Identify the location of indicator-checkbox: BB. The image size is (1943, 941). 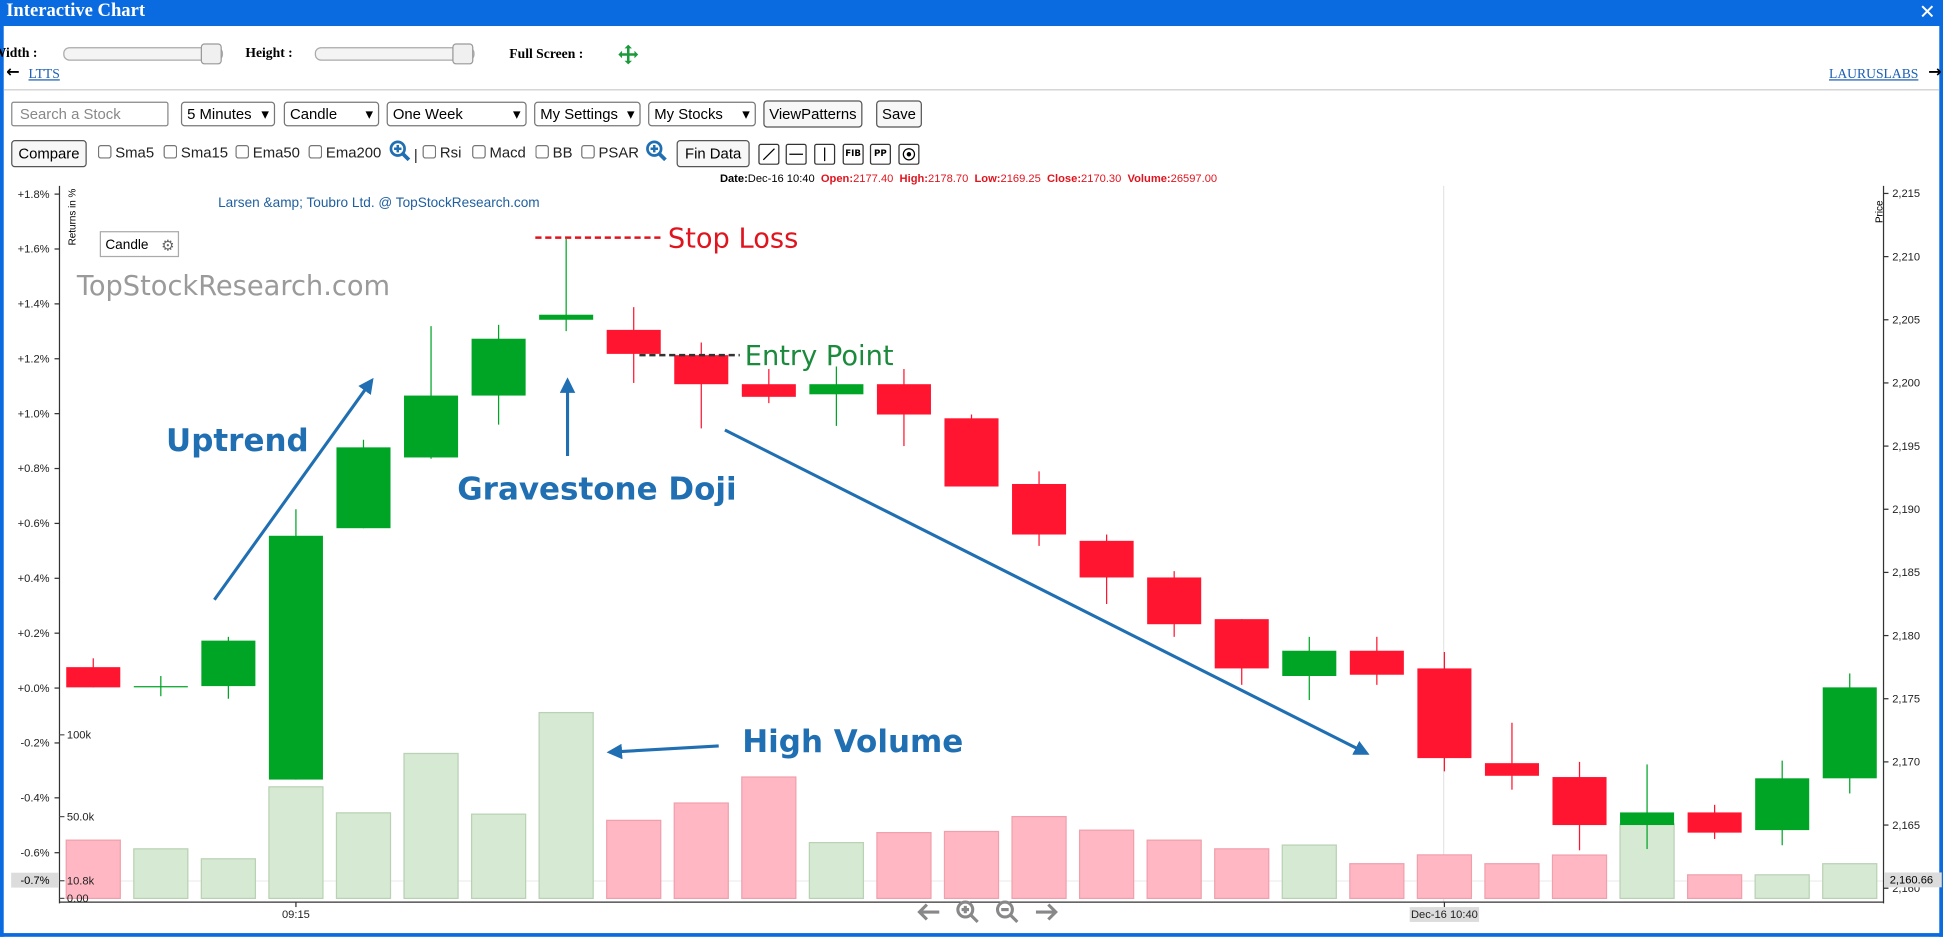
(554, 152).